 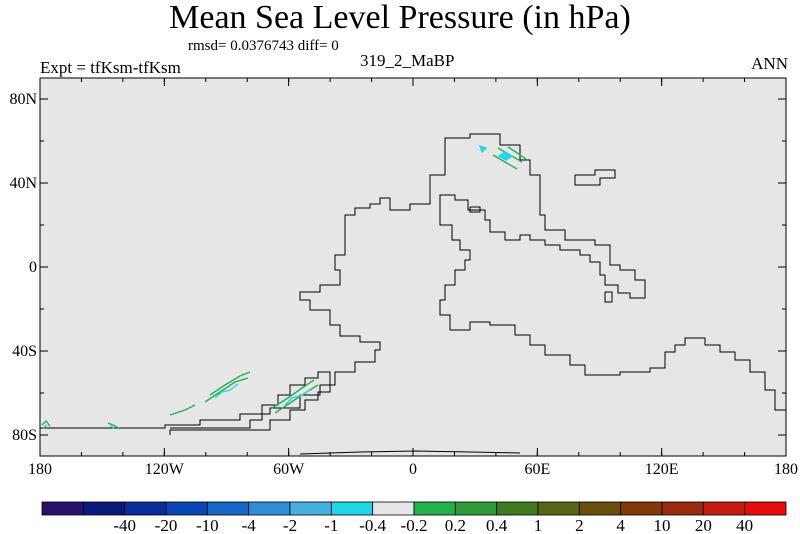 What do you see at coordinates (23, 99) in the screenshot?
I see `lat-tick-label: 80N` at bounding box center [23, 99].